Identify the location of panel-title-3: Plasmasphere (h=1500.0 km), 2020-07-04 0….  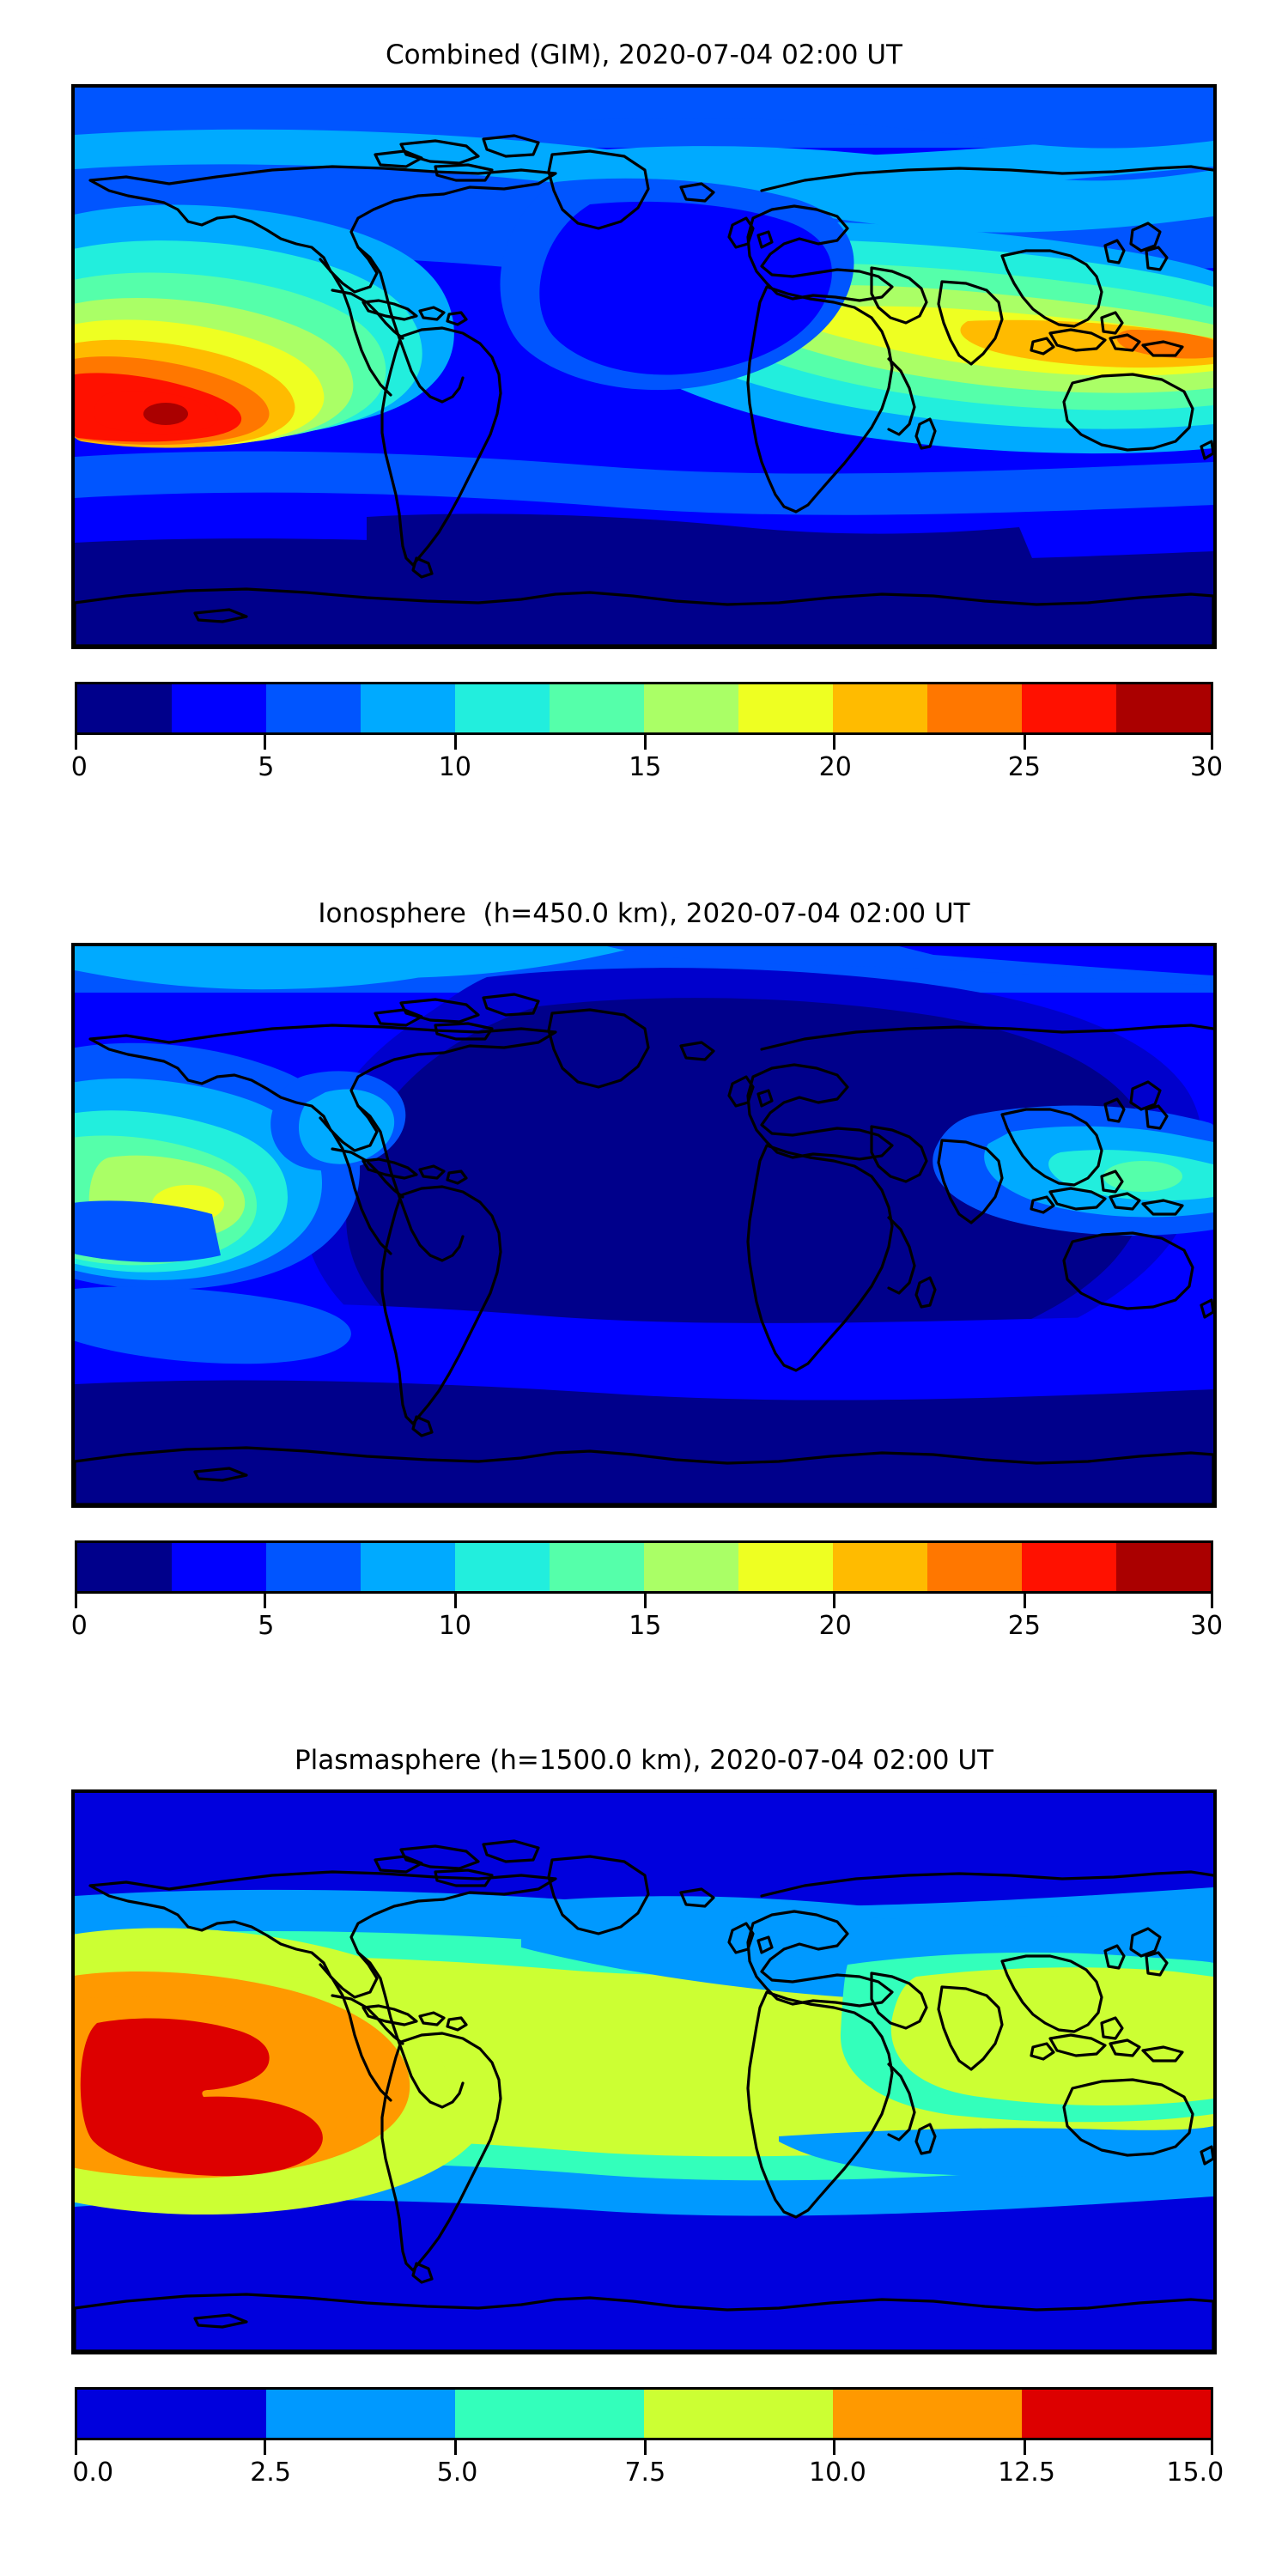
(643, 1761).